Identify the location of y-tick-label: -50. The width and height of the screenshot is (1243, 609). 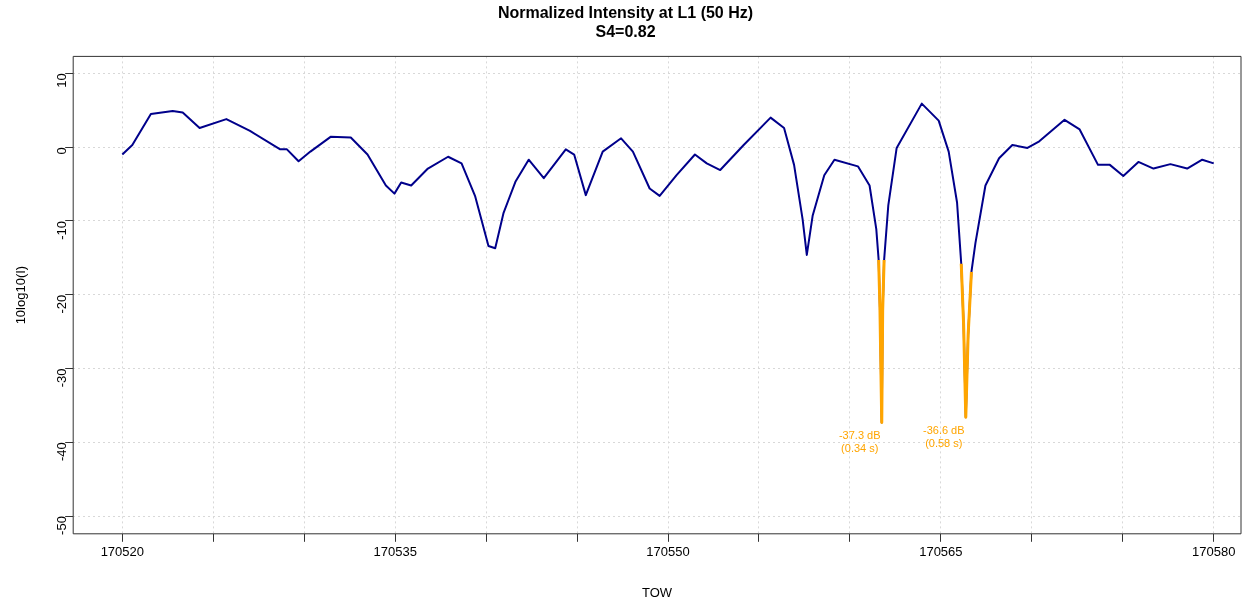
(61, 525).